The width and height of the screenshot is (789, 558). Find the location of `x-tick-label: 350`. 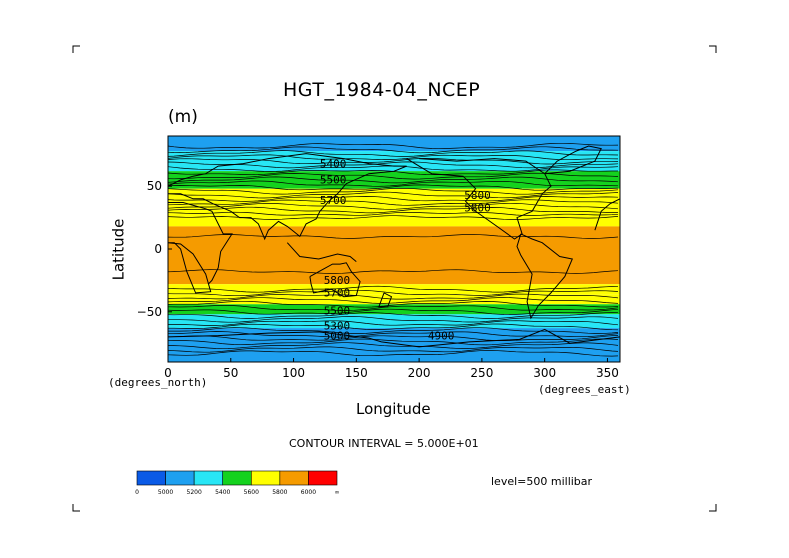

x-tick-label: 350 is located at coordinates (607, 373).